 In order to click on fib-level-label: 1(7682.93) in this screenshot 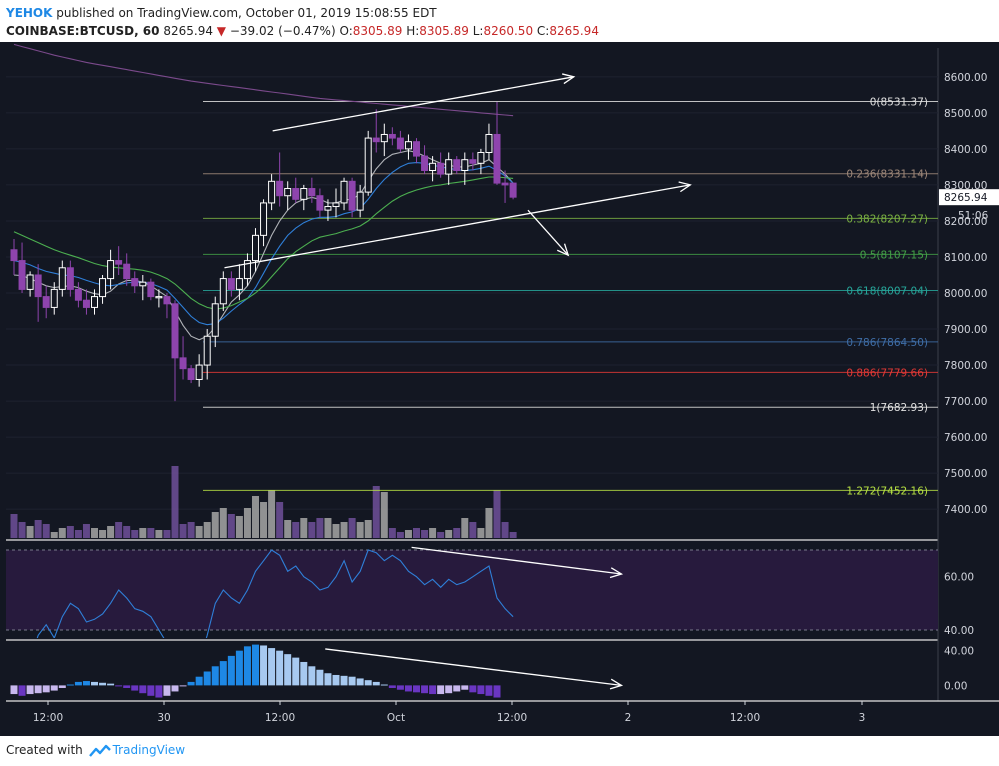, I will do `click(899, 408)`.